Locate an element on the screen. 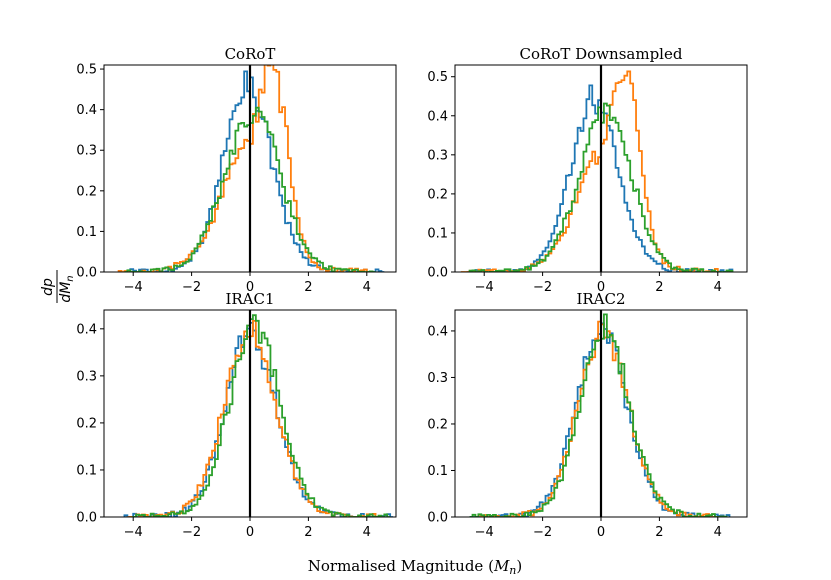 The image size is (831, 580). y-axis-label-den-main: dM is located at coordinates (66, 292).